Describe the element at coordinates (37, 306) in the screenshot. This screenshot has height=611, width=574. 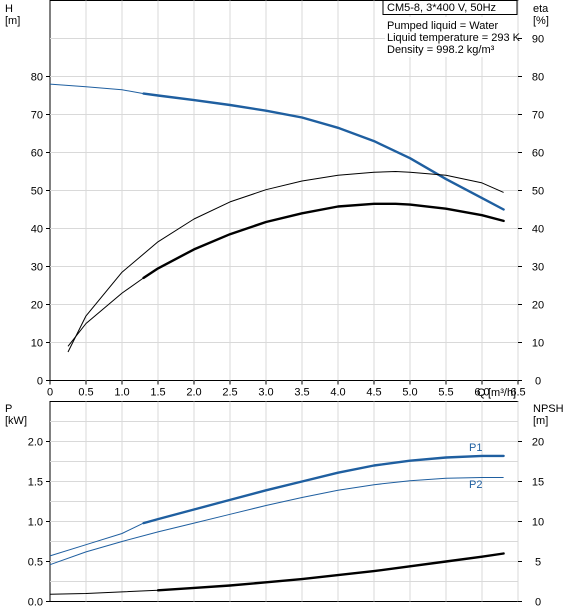
I see `head-tick-label: 20` at that location.